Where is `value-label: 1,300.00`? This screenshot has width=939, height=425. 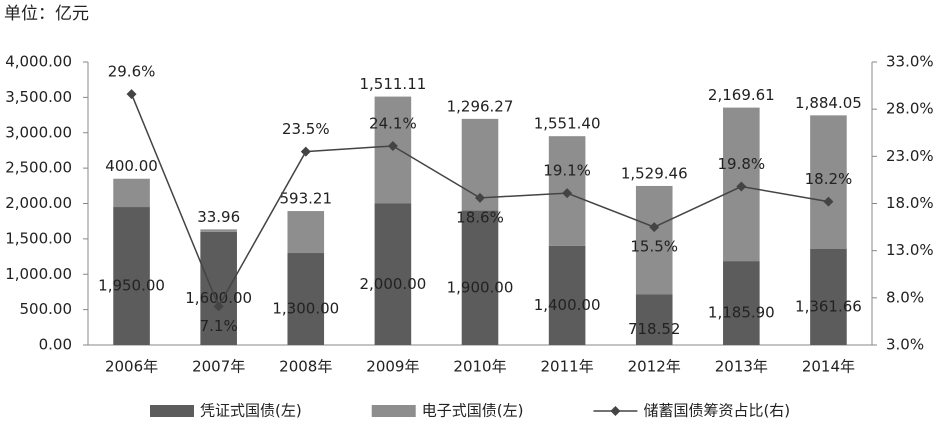
value-label: 1,300.00 is located at coordinates (305, 309).